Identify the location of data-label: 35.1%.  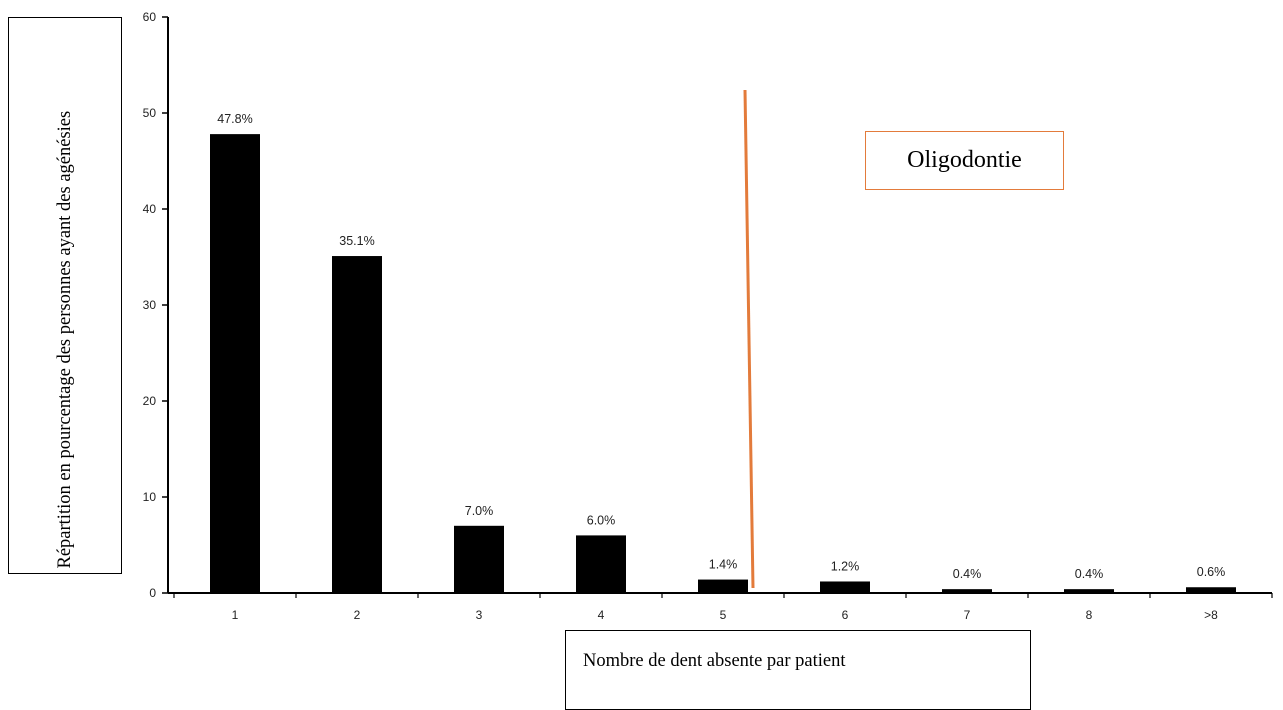
(356, 241).